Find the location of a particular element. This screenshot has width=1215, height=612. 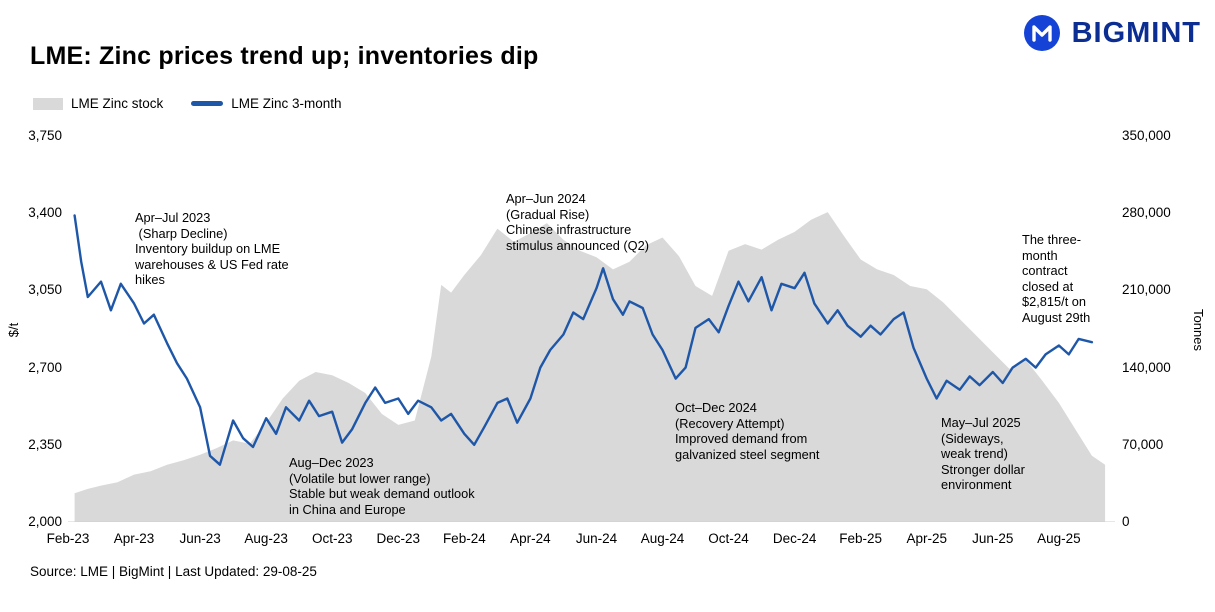

right-axis-tick: 210,000 is located at coordinates (1146, 290).